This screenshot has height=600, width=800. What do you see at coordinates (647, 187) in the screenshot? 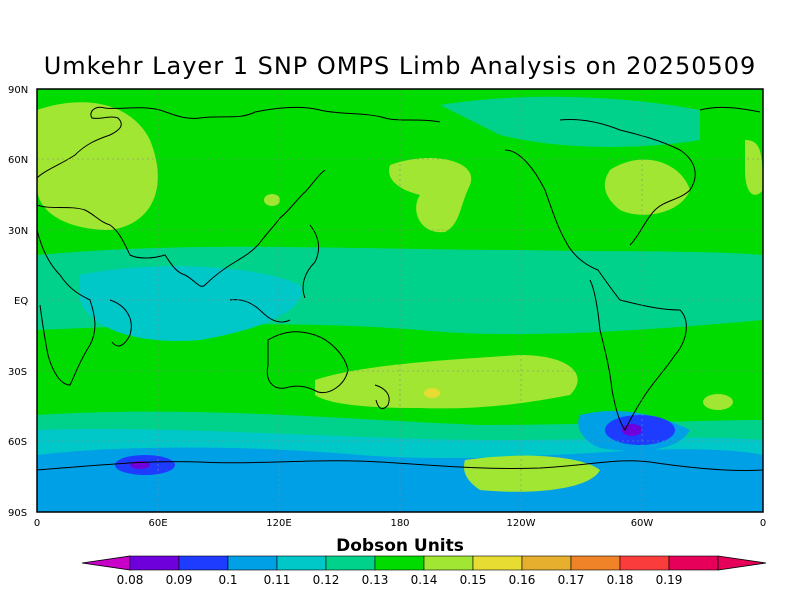
I see `field-blob-015-canada` at bounding box center [647, 187].